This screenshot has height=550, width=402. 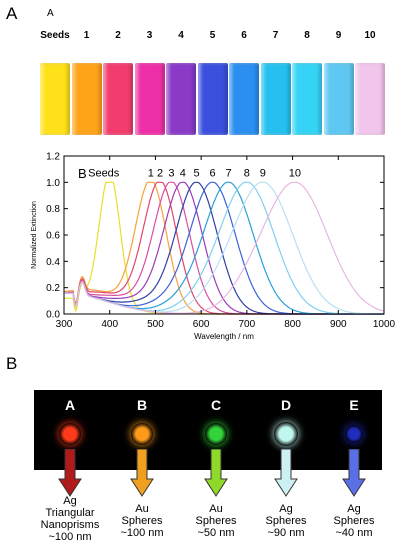 What do you see at coordinates (338, 35) in the screenshot?
I see `vial-label: 9` at bounding box center [338, 35].